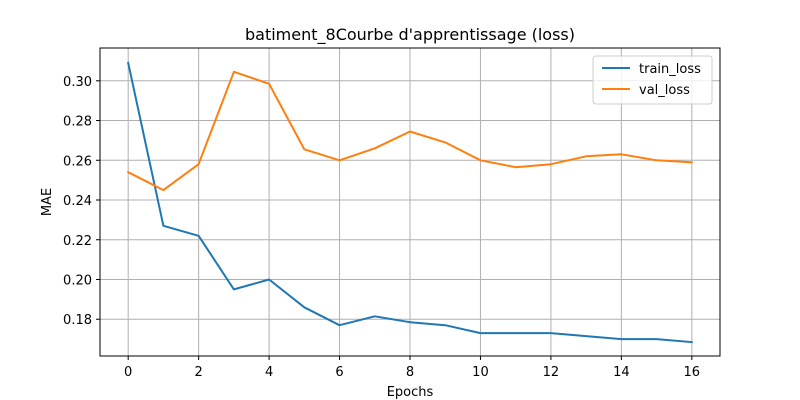  Describe the element at coordinates (621, 372) in the screenshot. I see `x-tick-label: 14` at that location.